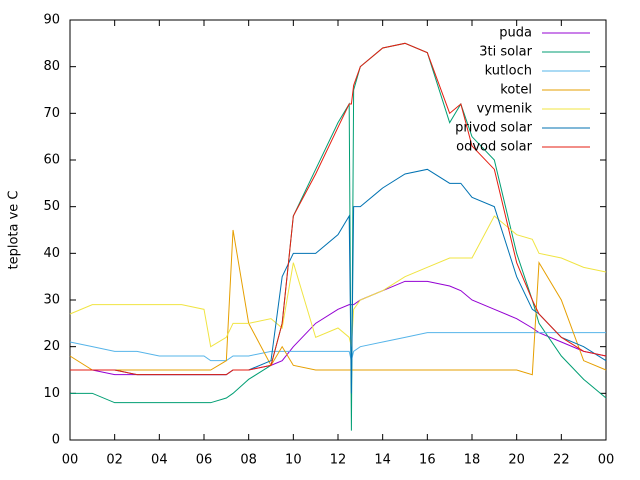  What do you see at coordinates (248, 460) in the screenshot?
I see `x-tick-label: 08` at bounding box center [248, 460].